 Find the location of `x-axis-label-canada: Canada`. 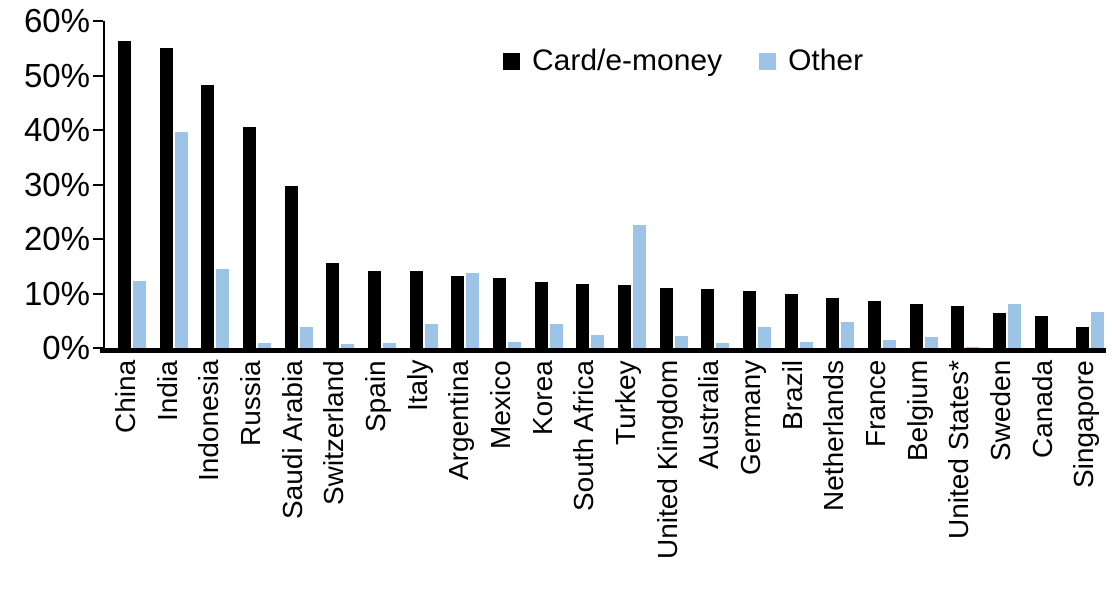

x-axis-label-canada: Canada is located at coordinates (1042, 408).